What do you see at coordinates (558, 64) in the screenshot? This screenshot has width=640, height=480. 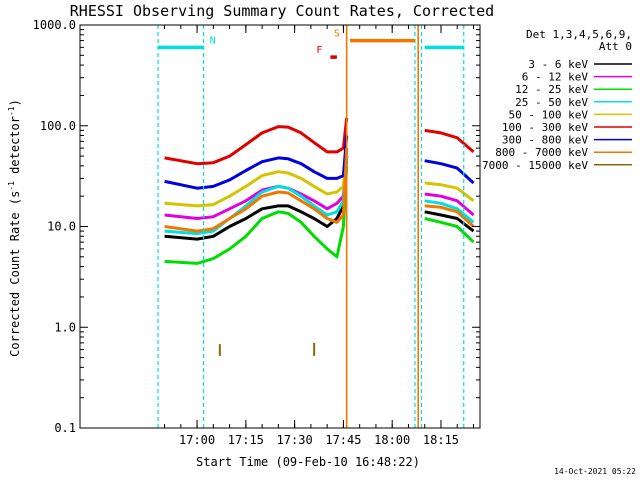 I see `legend-label: 3 - 6 keV` at bounding box center [558, 64].